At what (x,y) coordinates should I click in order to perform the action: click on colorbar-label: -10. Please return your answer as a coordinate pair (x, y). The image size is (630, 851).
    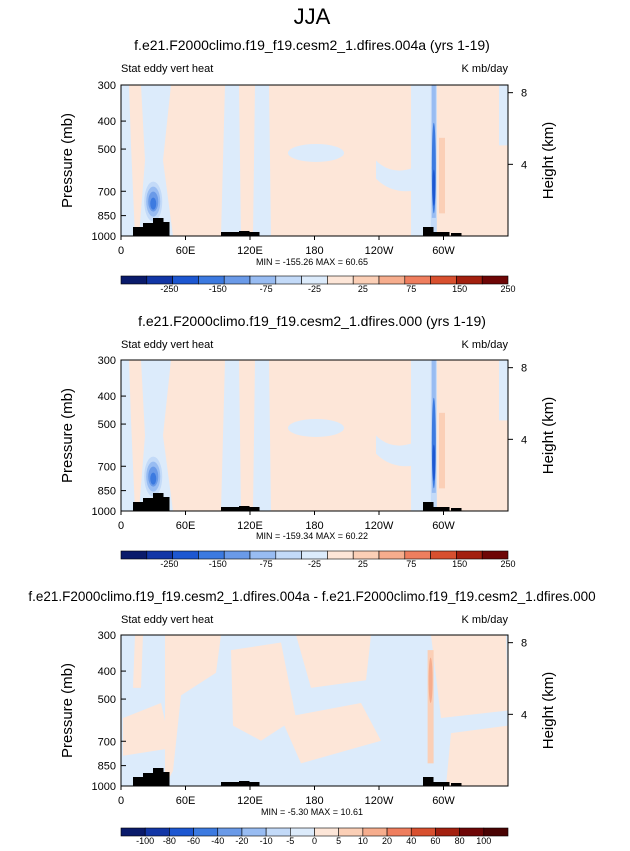
    Looking at the image, I should click on (266, 841).